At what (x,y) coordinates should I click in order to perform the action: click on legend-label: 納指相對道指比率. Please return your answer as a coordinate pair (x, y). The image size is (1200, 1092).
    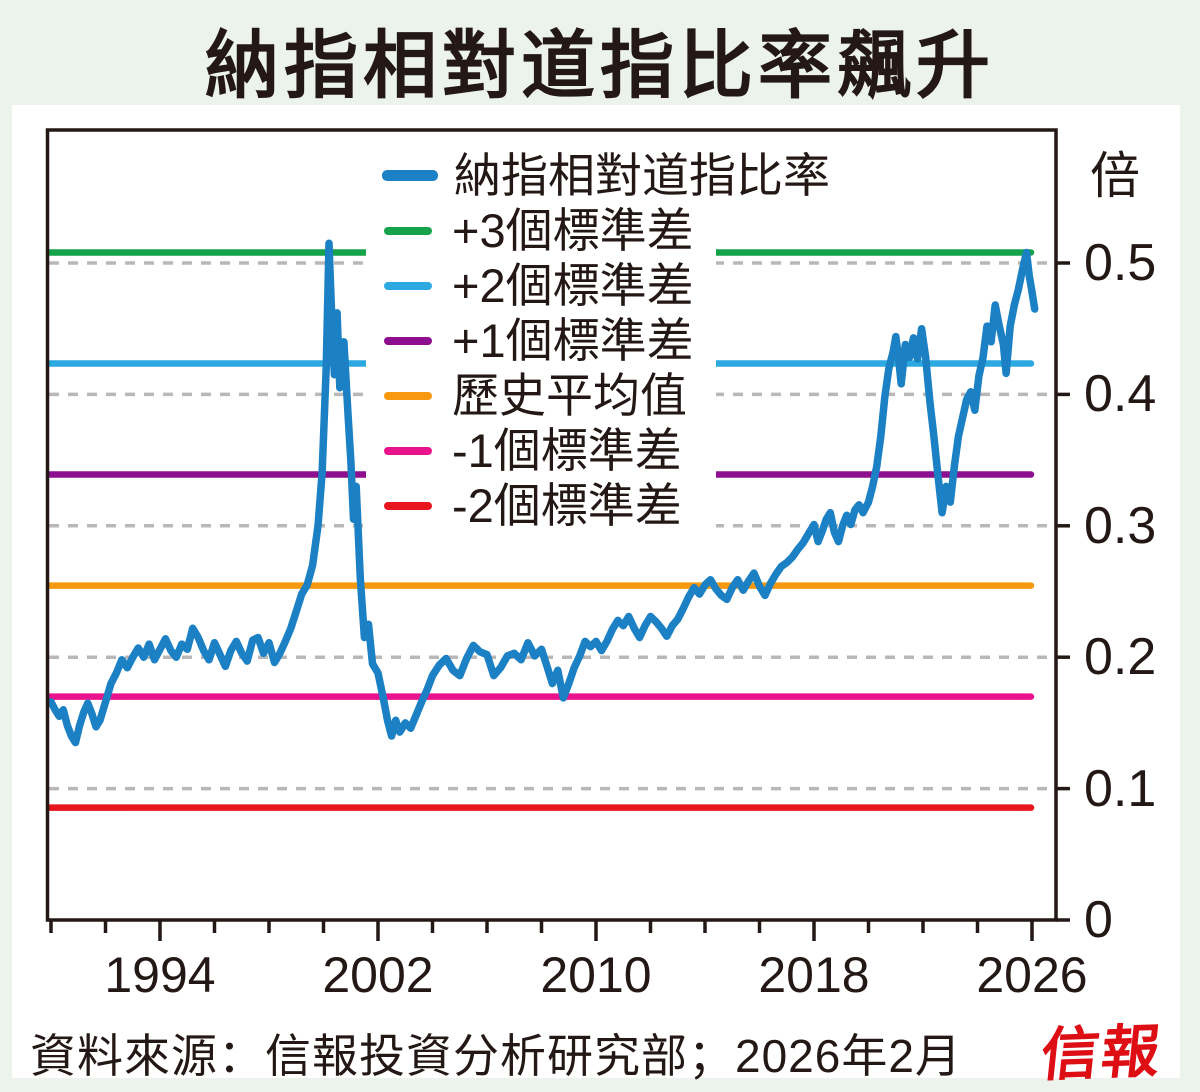
    Looking at the image, I should click on (642, 175).